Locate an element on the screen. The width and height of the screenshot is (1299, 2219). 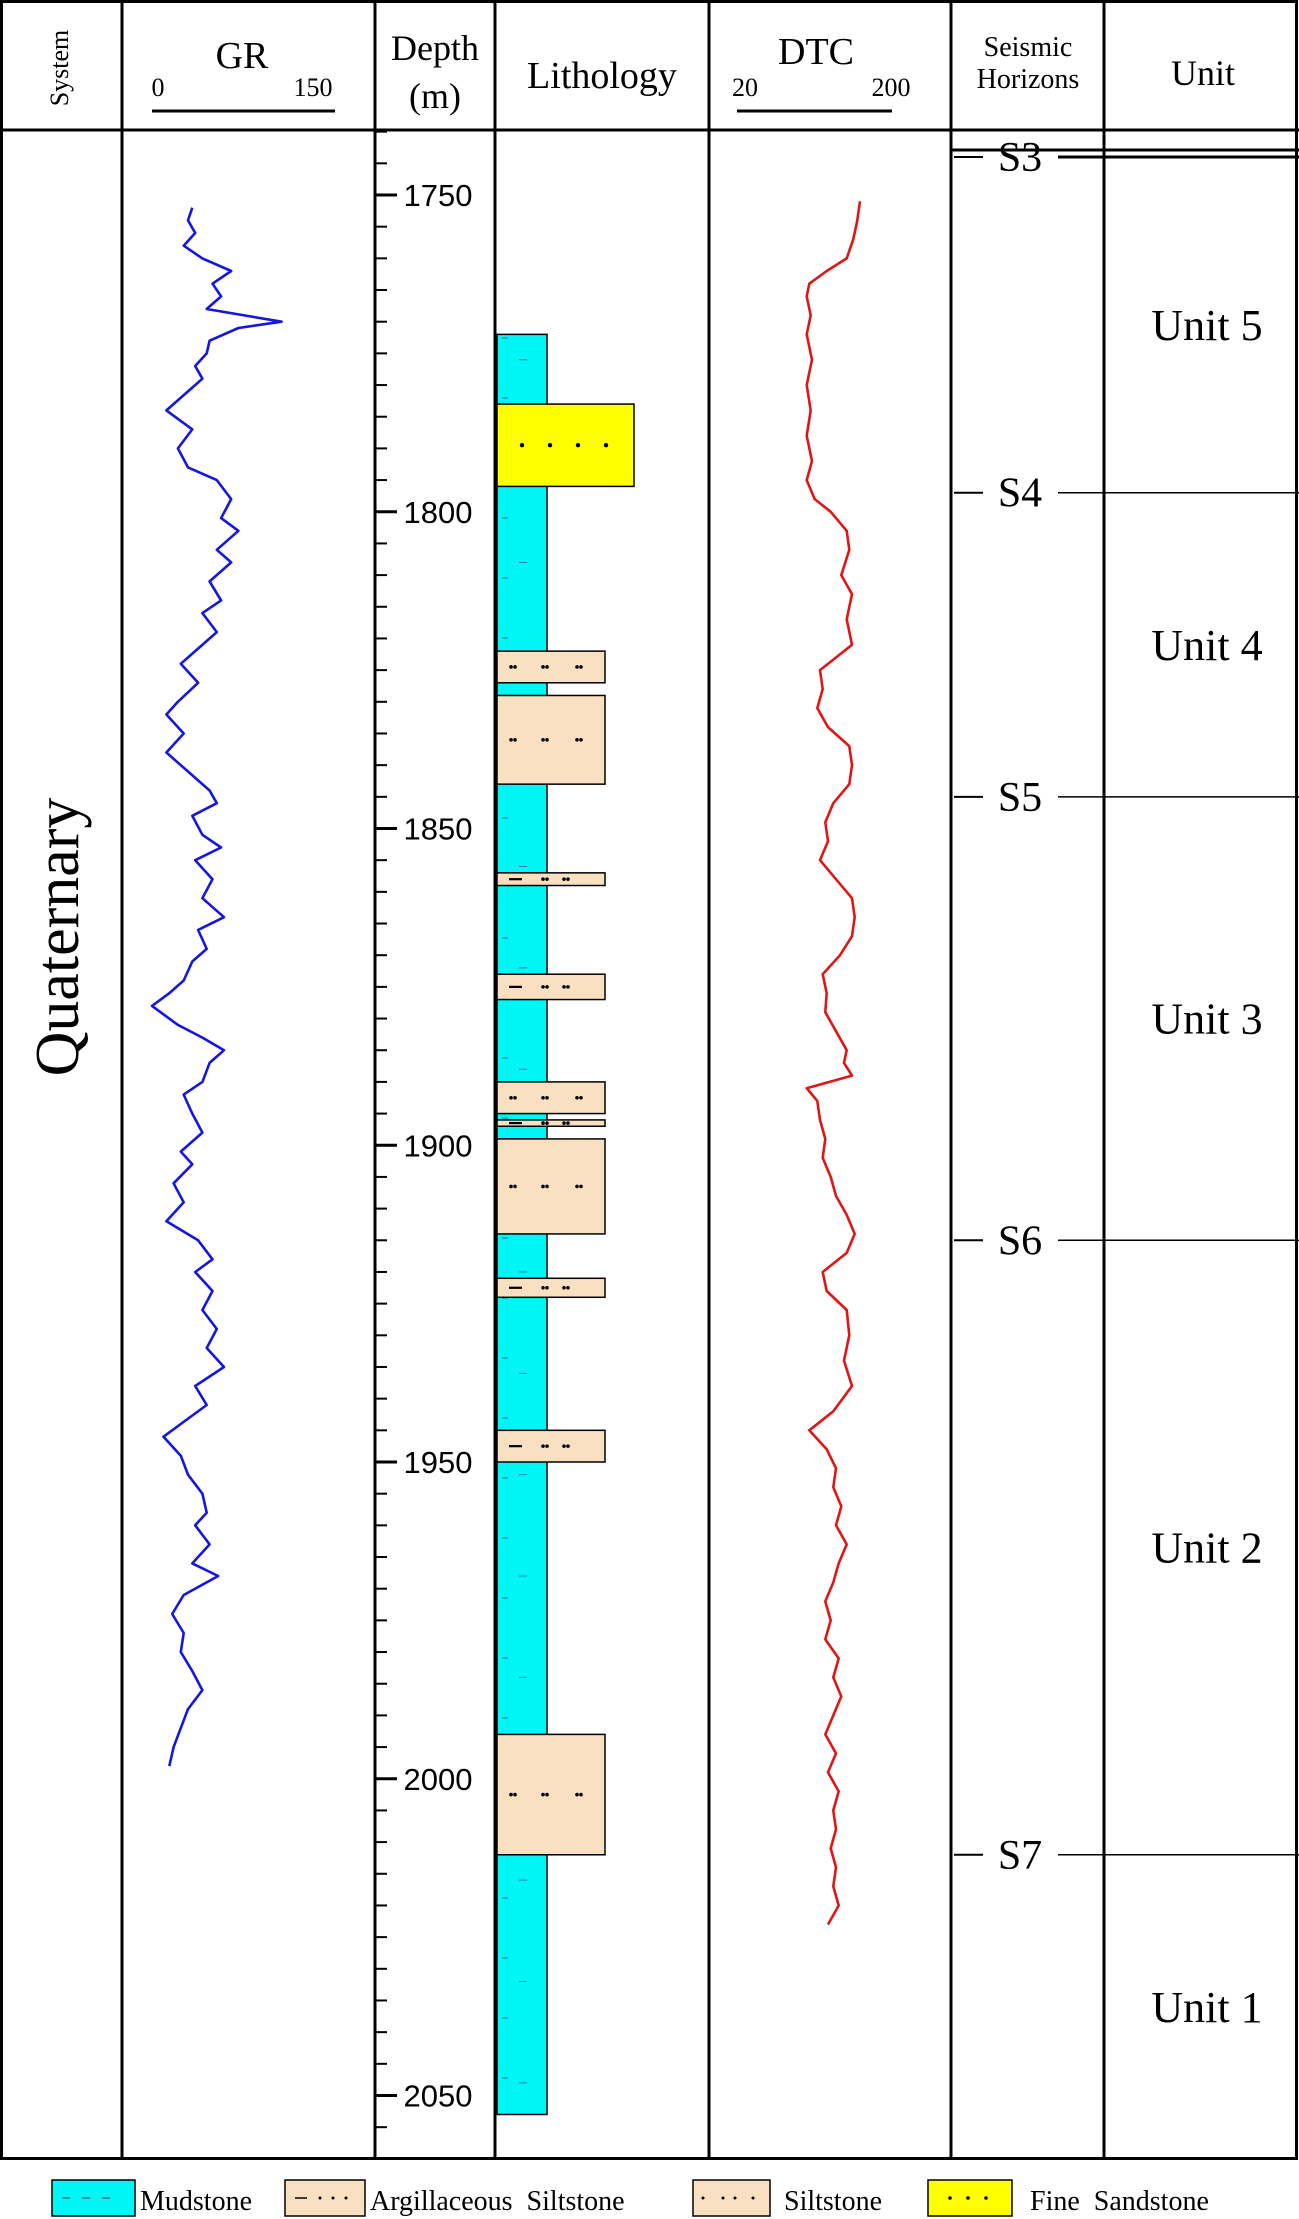
depth-tick-label: 1750 is located at coordinates (438, 195).